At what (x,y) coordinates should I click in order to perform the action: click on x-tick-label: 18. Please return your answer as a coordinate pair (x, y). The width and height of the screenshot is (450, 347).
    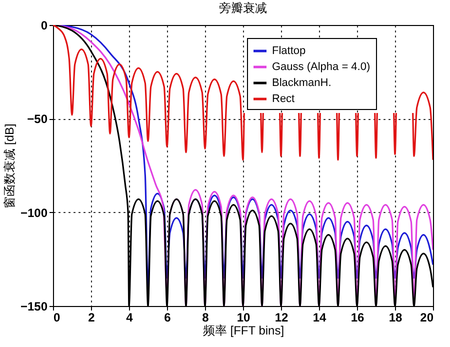
    Looking at the image, I should click on (395, 317).